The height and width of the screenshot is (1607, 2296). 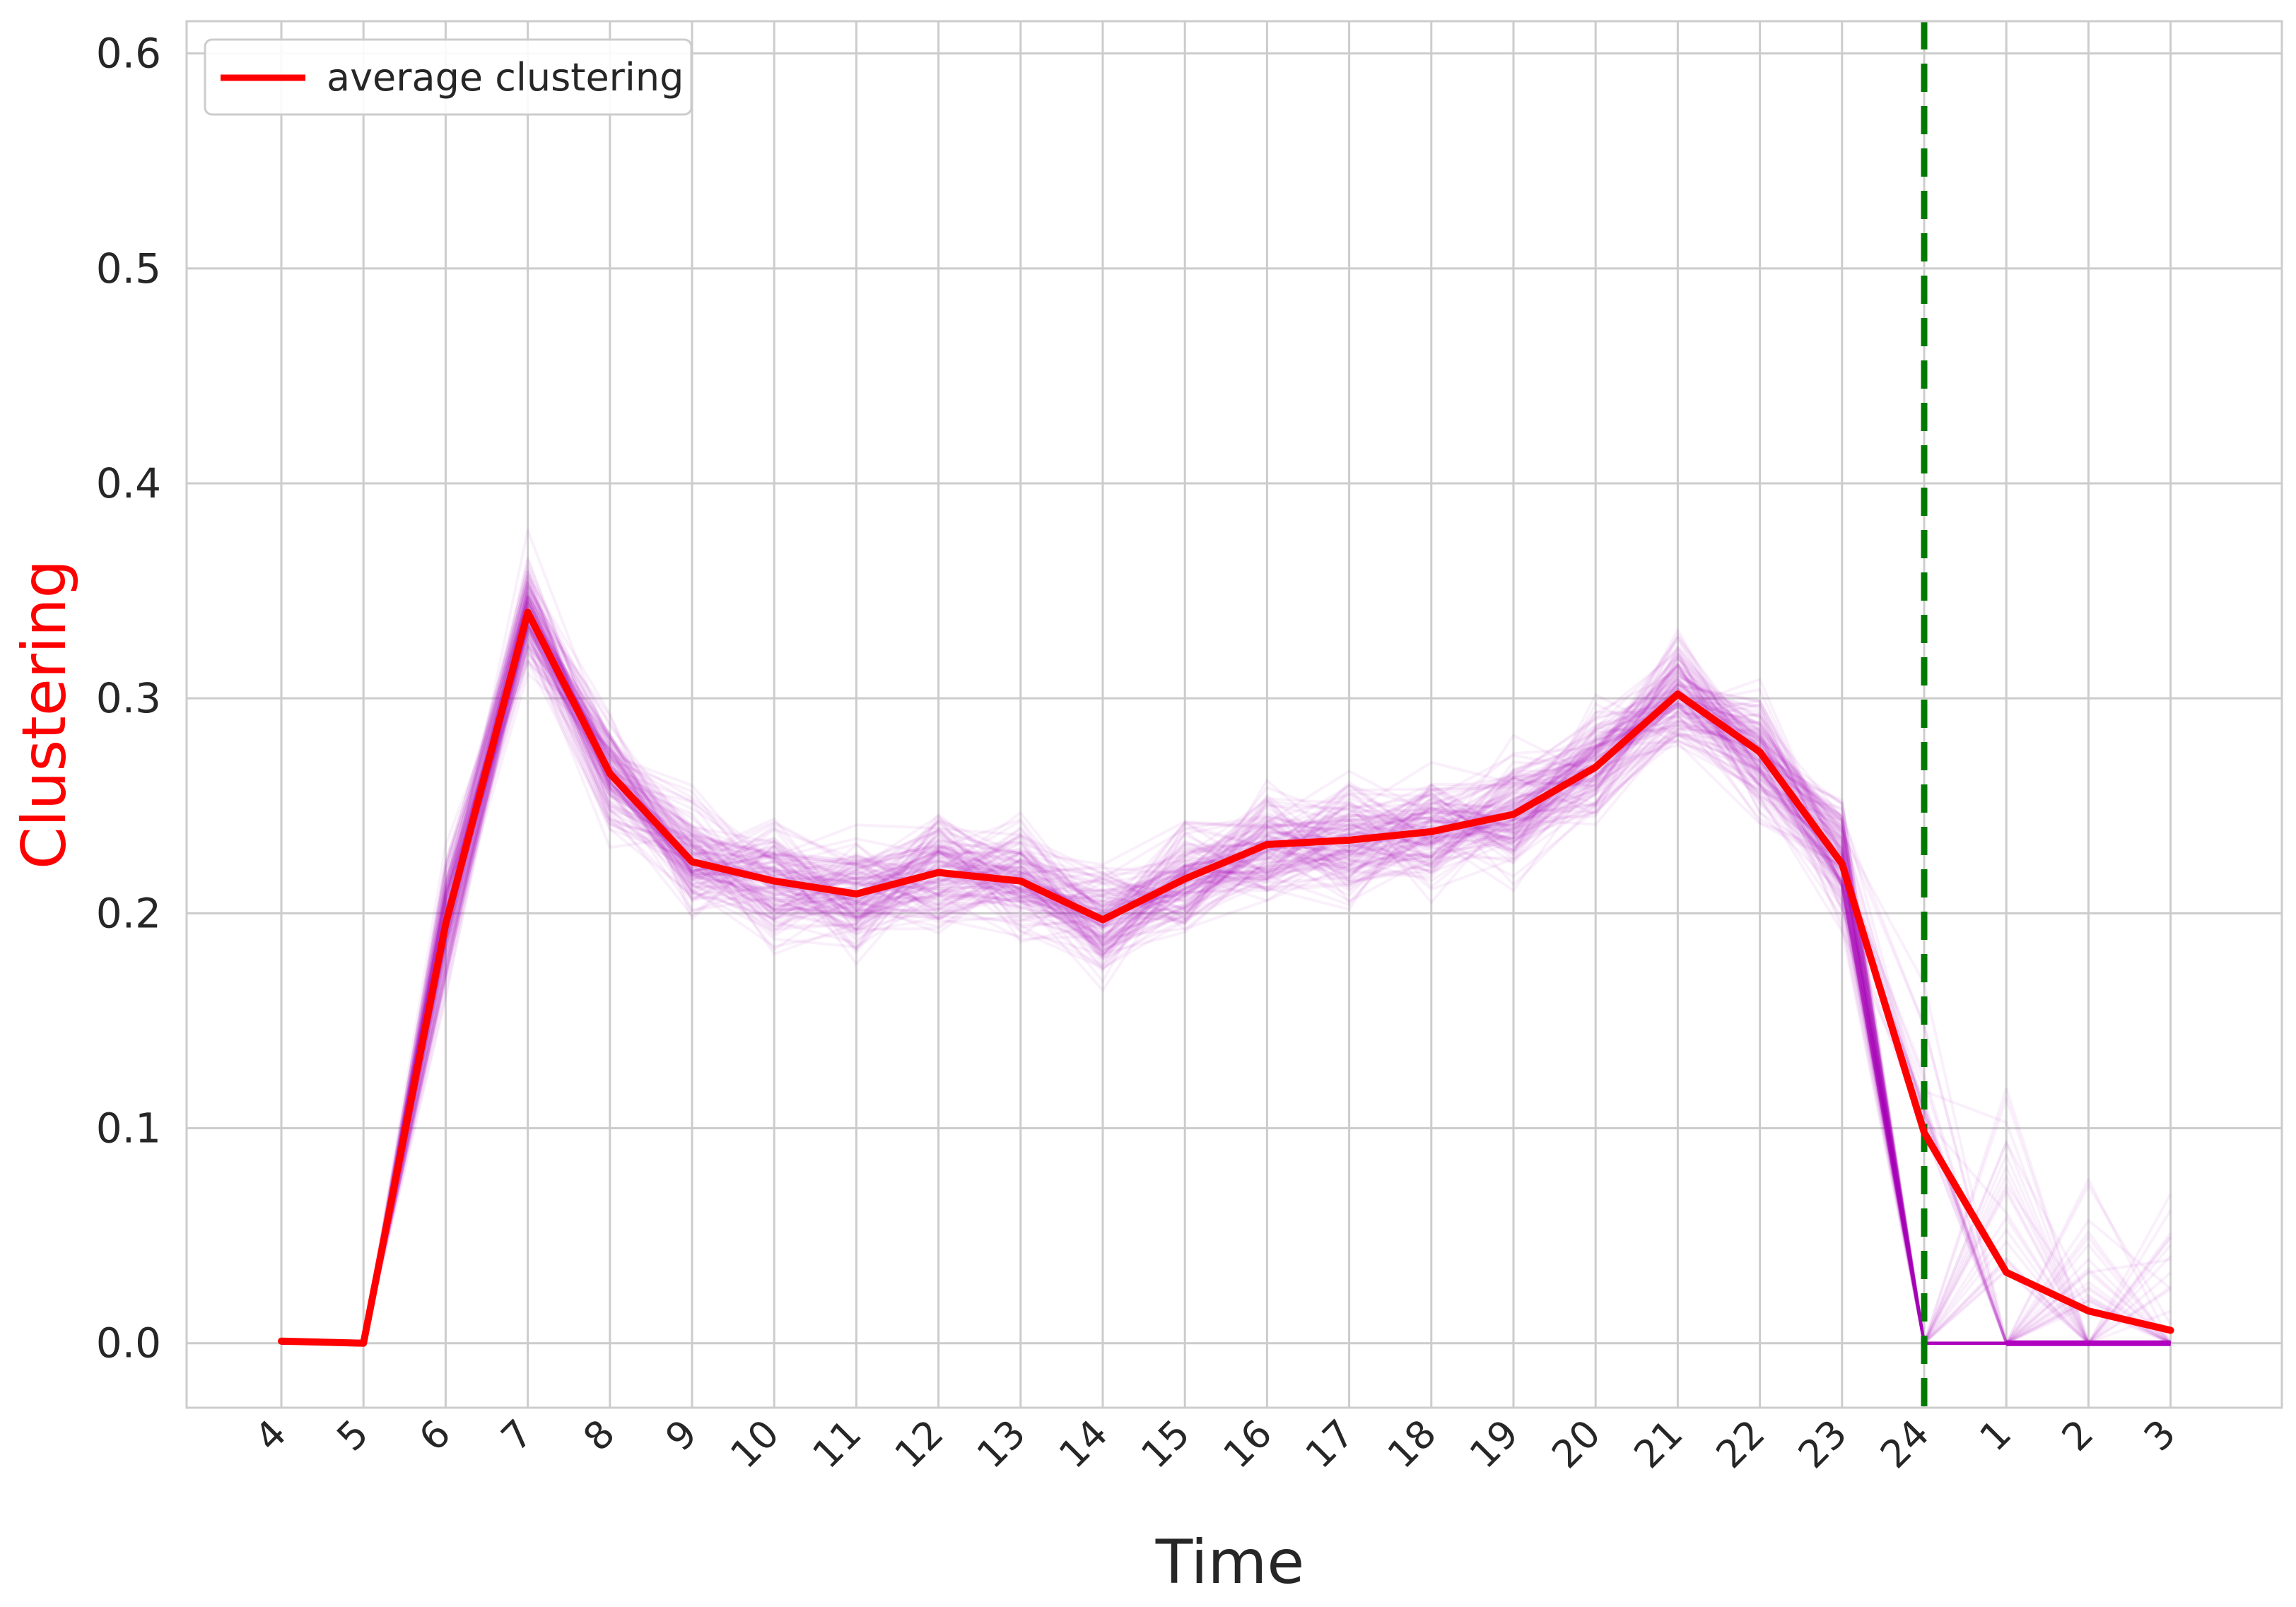 I want to click on x-tick-label: 14, so click(x=1083, y=1444).